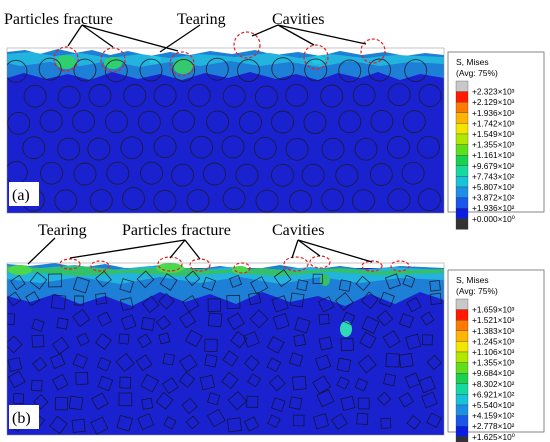  Describe the element at coordinates (493, 310) in the screenshot. I see `legend-value: +1.659×10³` at that location.